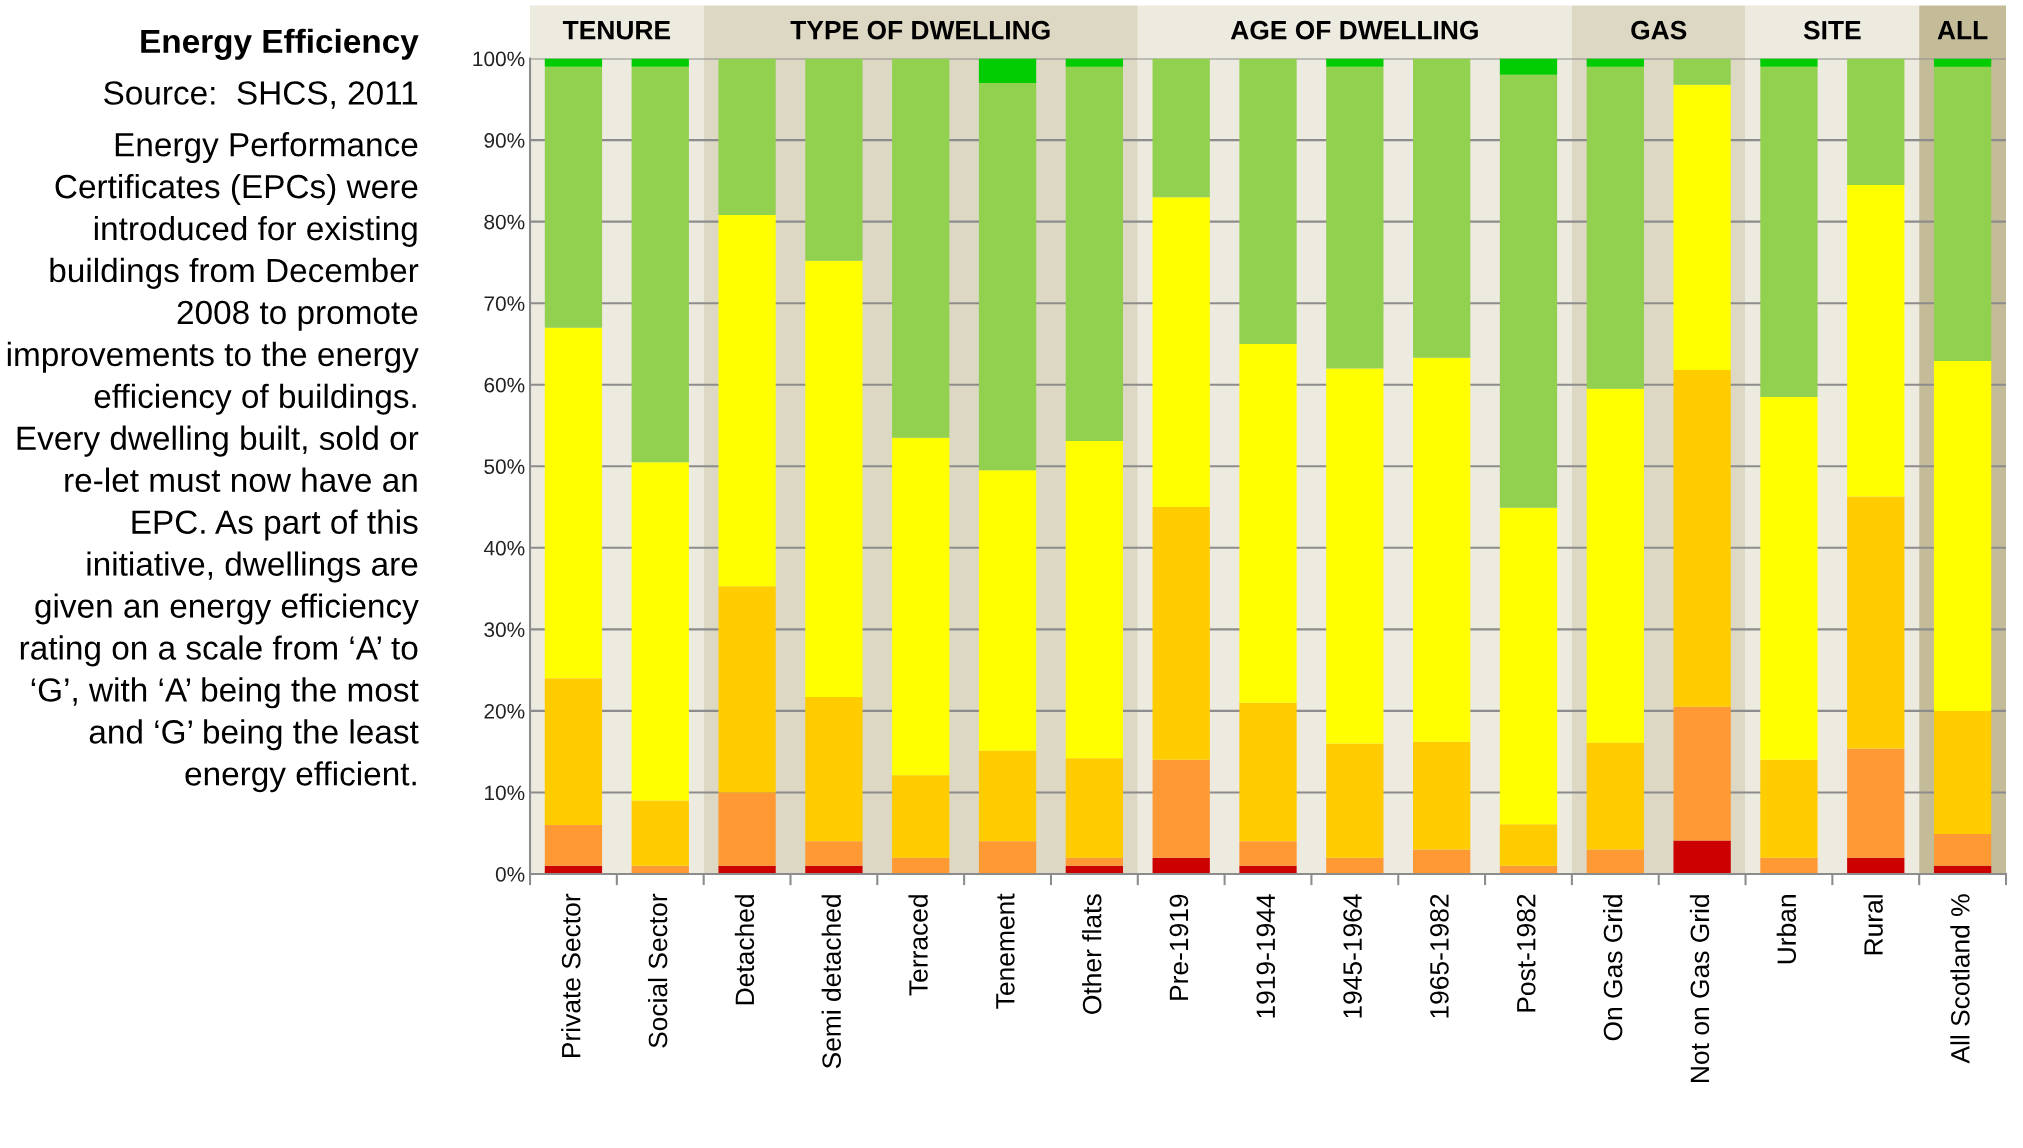 Image resolution: width=2023 pixels, height=1148 pixels. Describe the element at coordinates (280, 44) in the screenshot. I see `chart-title: Energy Efficiency` at that location.